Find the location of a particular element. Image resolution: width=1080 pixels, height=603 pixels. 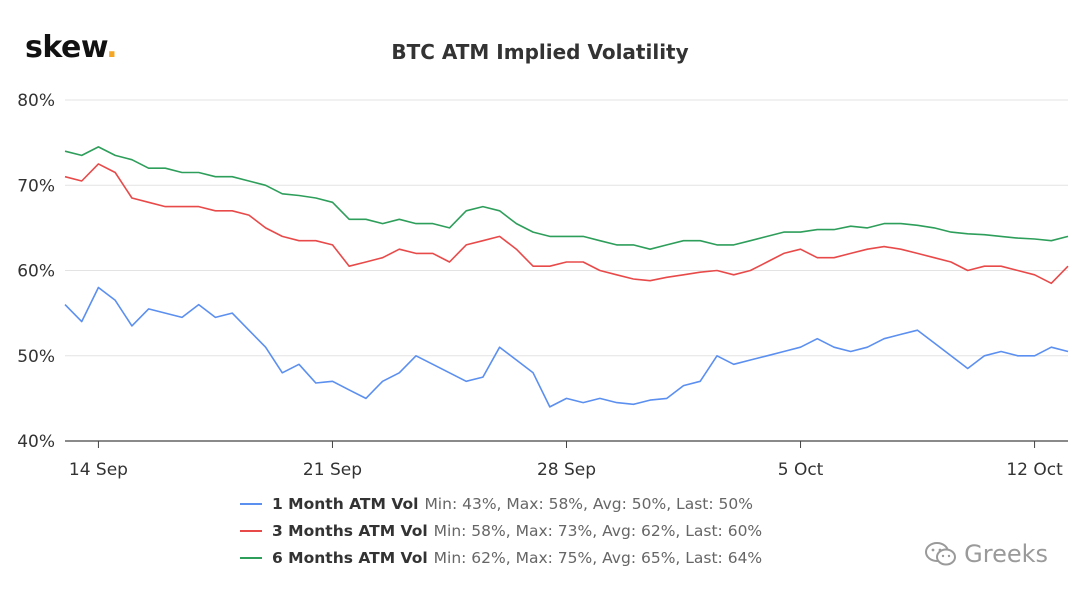

x-tick-label: 12 Oct is located at coordinates (1034, 470).